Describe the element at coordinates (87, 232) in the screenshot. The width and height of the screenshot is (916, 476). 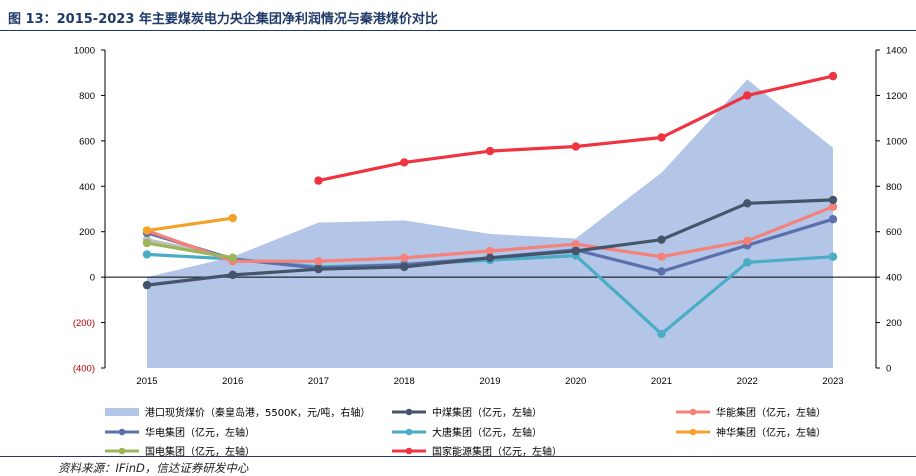
I see `left-tick-label: 200` at that location.